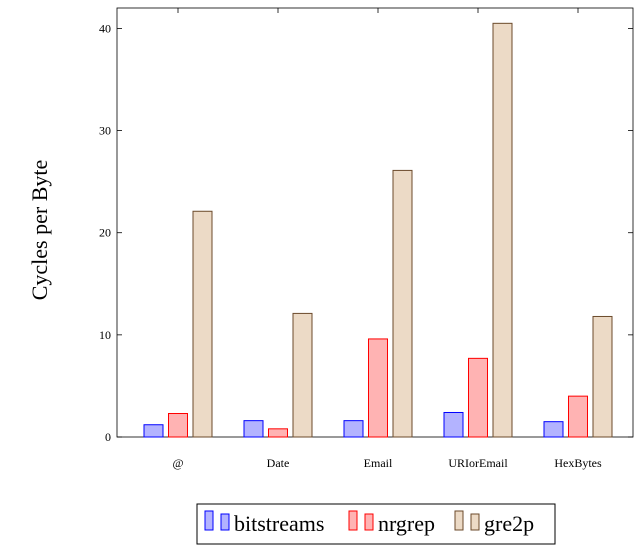 This screenshot has width=641, height=553. I want to click on y-tick-label: 40, so click(105, 28).